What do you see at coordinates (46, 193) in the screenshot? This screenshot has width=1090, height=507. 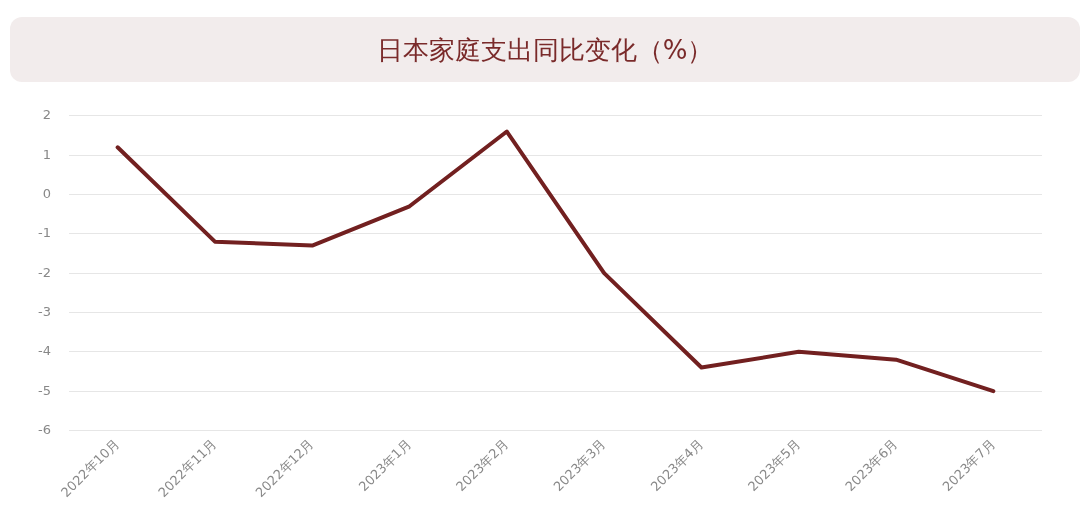 I see `y-tick-label: 0` at bounding box center [46, 193].